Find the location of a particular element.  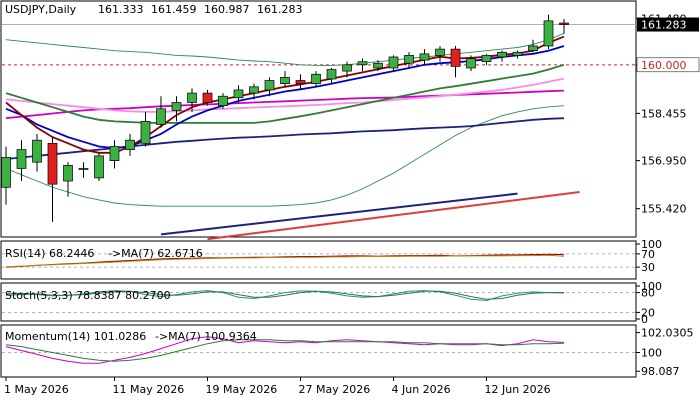

reference-level-box is located at coordinates (668, 65).